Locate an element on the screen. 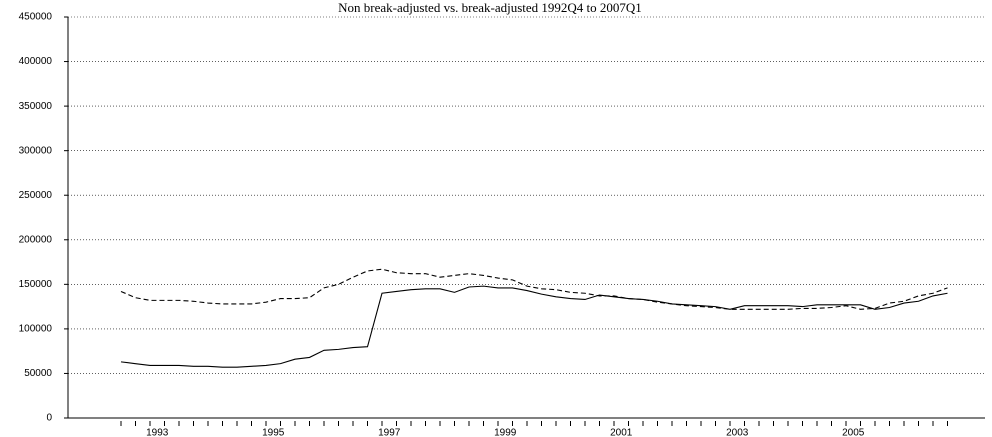 This screenshot has width=992, height=437. y-tick-label: 450000 is located at coordinates (36, 17).